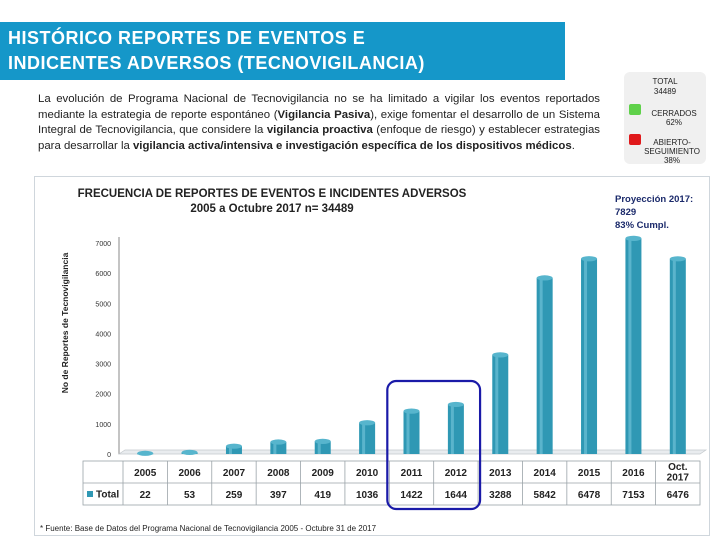 Image resolution: width=720 pixels, height=540 pixels. I want to click on closed-label: CERRADOS, so click(674, 113).